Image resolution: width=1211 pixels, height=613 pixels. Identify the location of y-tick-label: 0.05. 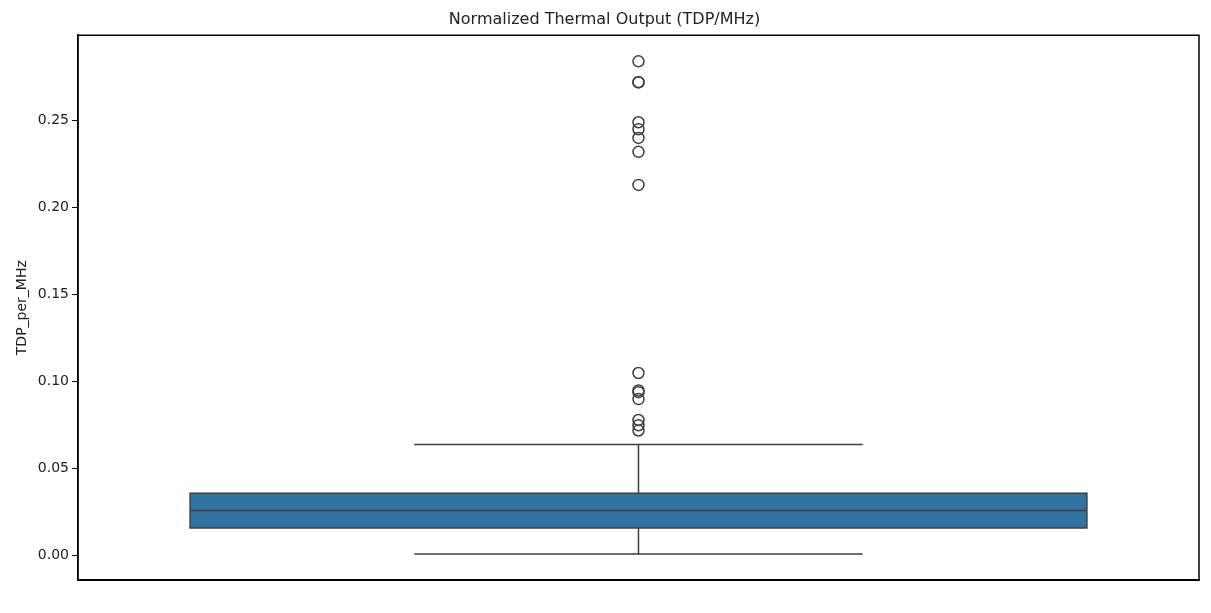
(53, 467).